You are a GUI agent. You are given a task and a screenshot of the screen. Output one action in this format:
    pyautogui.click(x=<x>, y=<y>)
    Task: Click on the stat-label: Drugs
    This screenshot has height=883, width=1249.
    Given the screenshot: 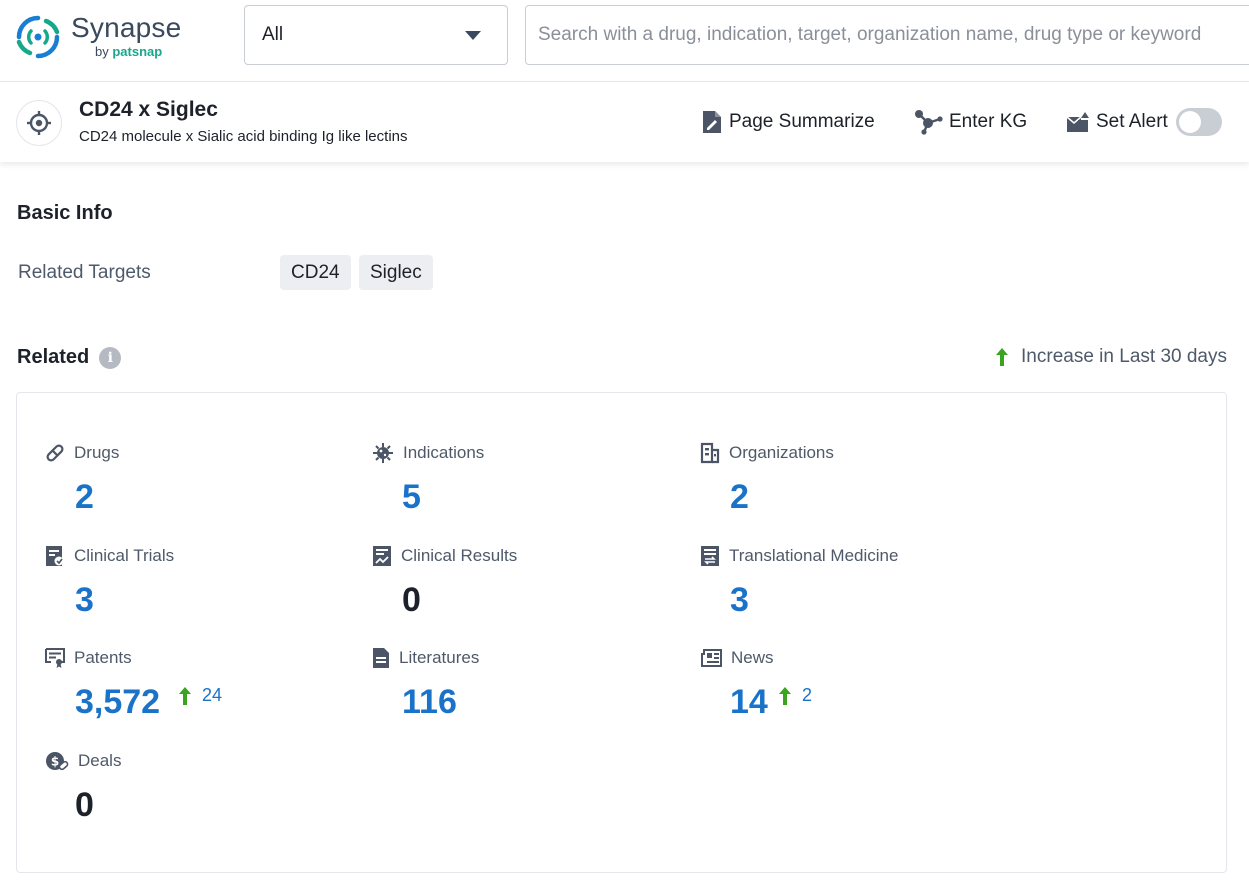 What is the action you would take?
    pyautogui.click(x=96, y=453)
    